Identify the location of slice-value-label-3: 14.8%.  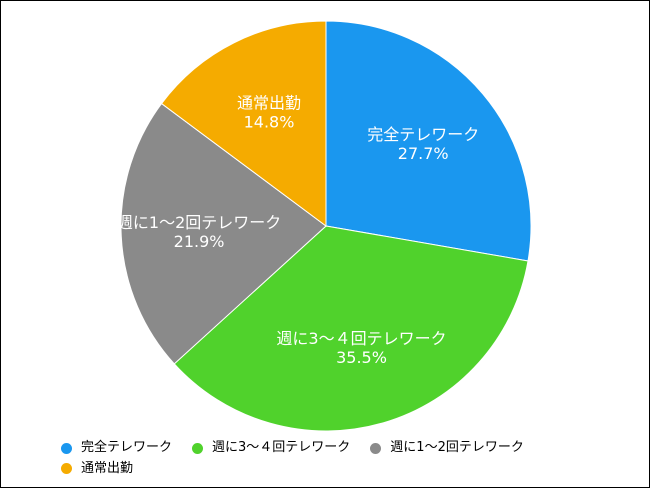
(269, 121).